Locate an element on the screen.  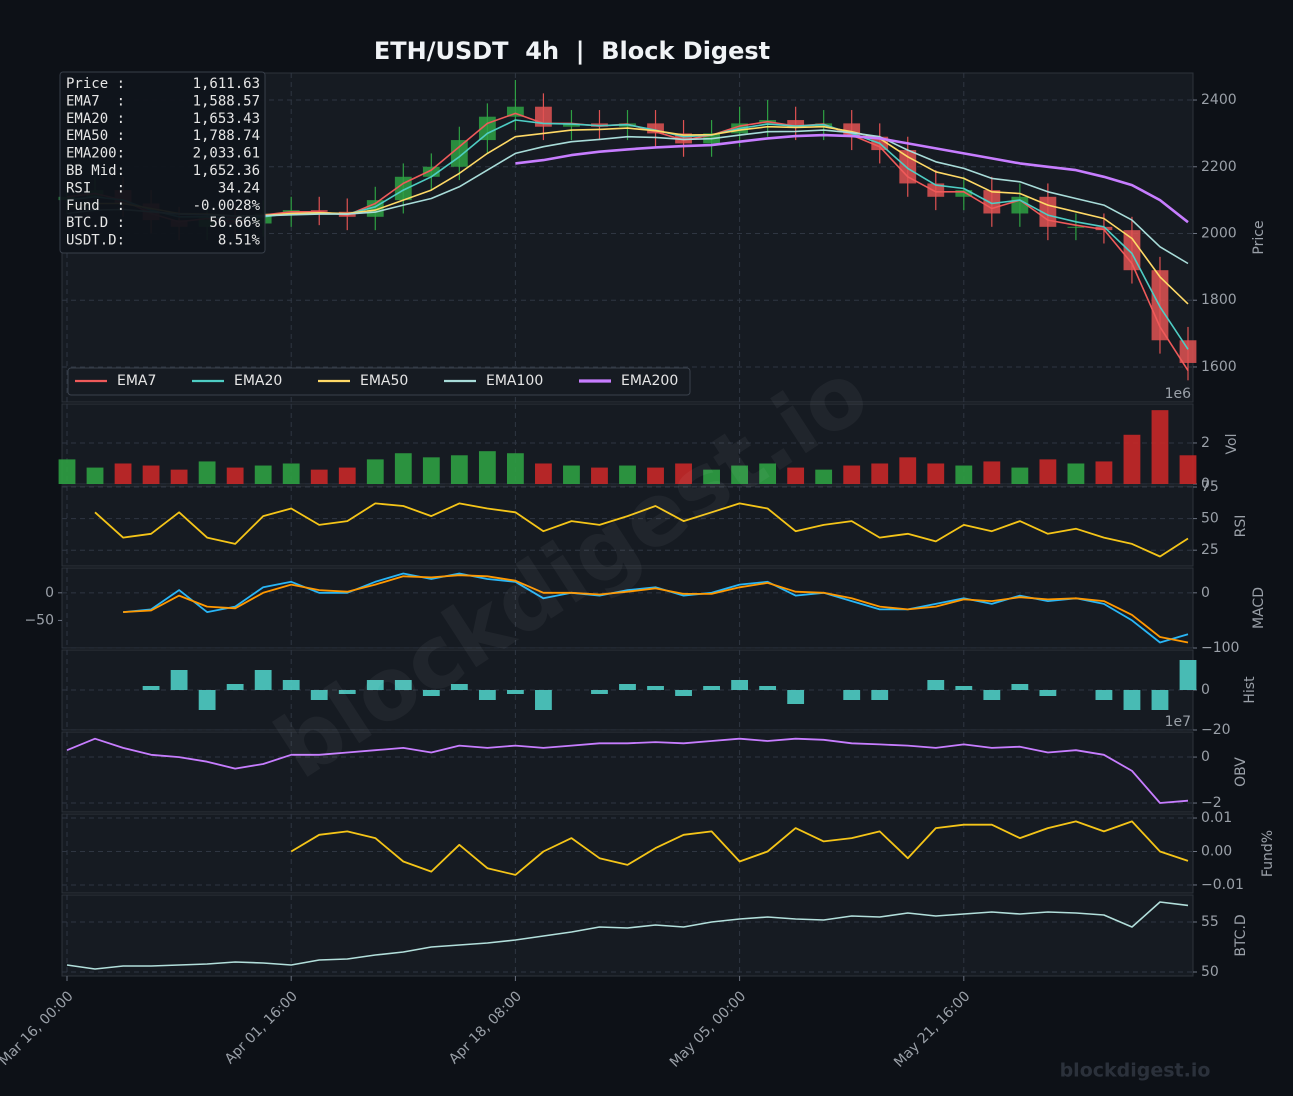
info-value: 8.51% is located at coordinates (239, 241).